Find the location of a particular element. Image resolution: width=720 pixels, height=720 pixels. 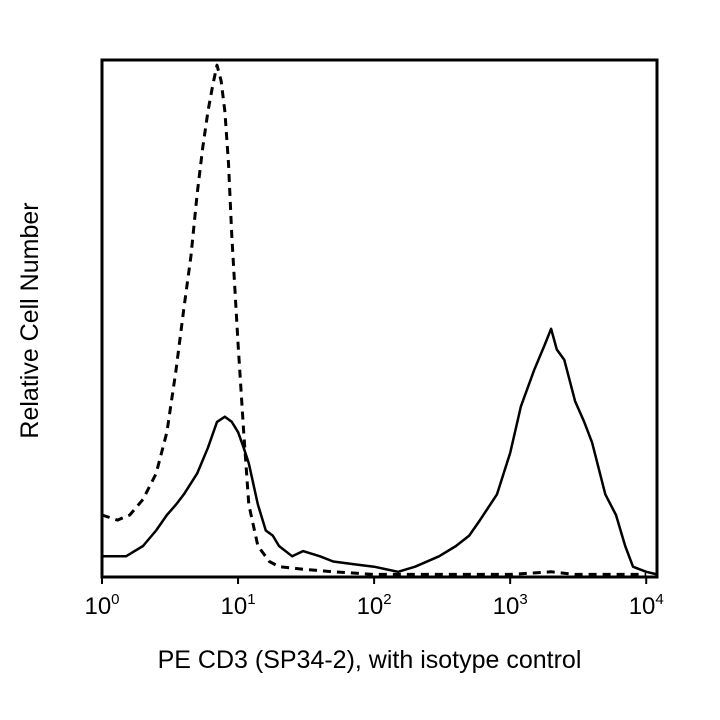

x-axis-ticks: 10⁰ 10¹ 10² 10³ 10⁴ is located at coordinates (374, 598).